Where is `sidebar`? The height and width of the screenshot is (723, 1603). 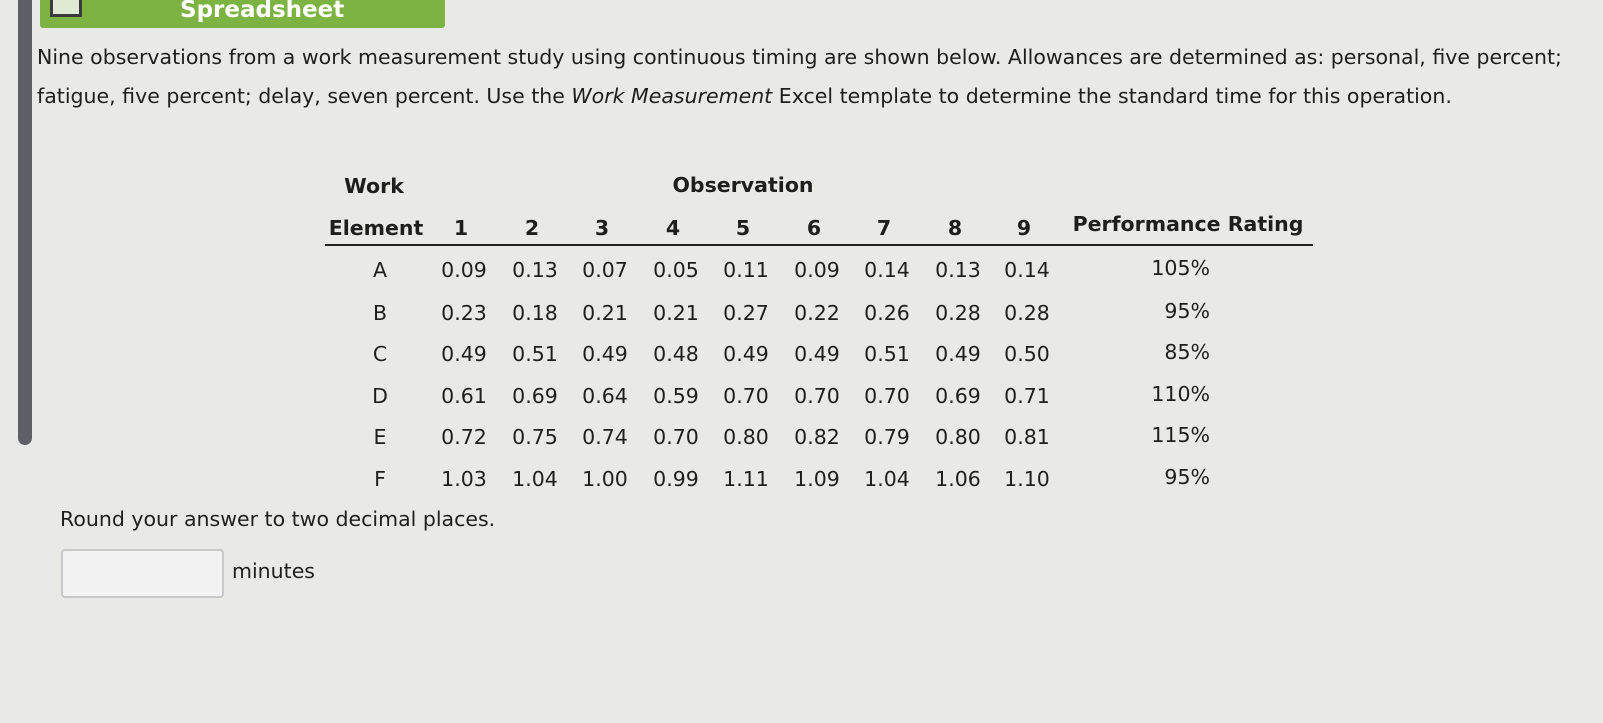
sidebar is located at coordinates (25, 222).